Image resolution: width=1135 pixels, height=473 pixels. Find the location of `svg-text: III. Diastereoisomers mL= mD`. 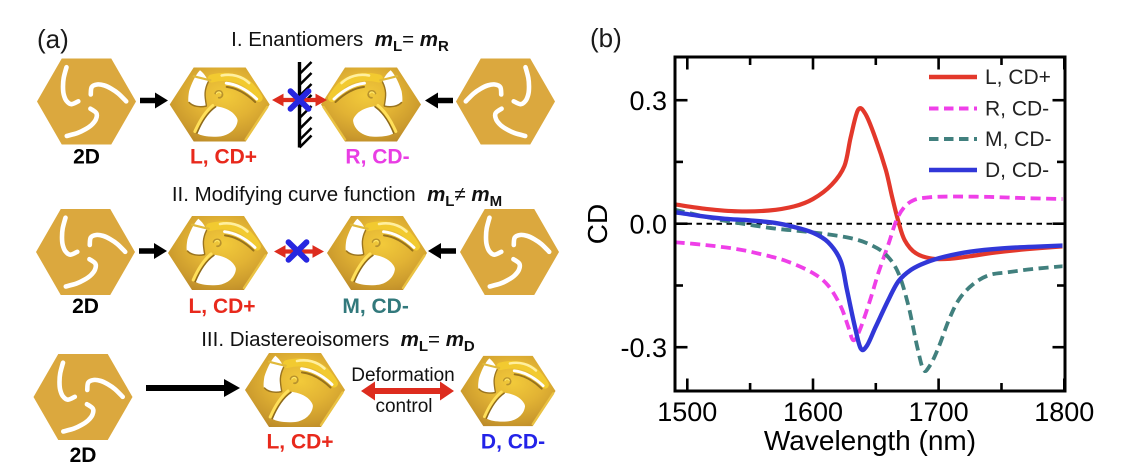

svg-text: III. Diastereoisomers mL= mD is located at coordinates (338, 341).